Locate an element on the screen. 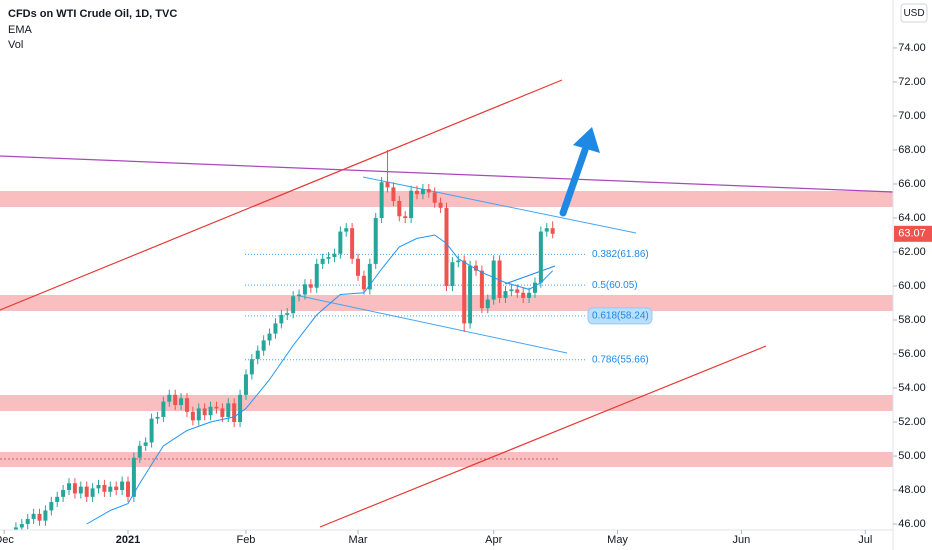 This screenshot has height=550, width=932. y-tick-label: 64.00 is located at coordinates (912, 218).